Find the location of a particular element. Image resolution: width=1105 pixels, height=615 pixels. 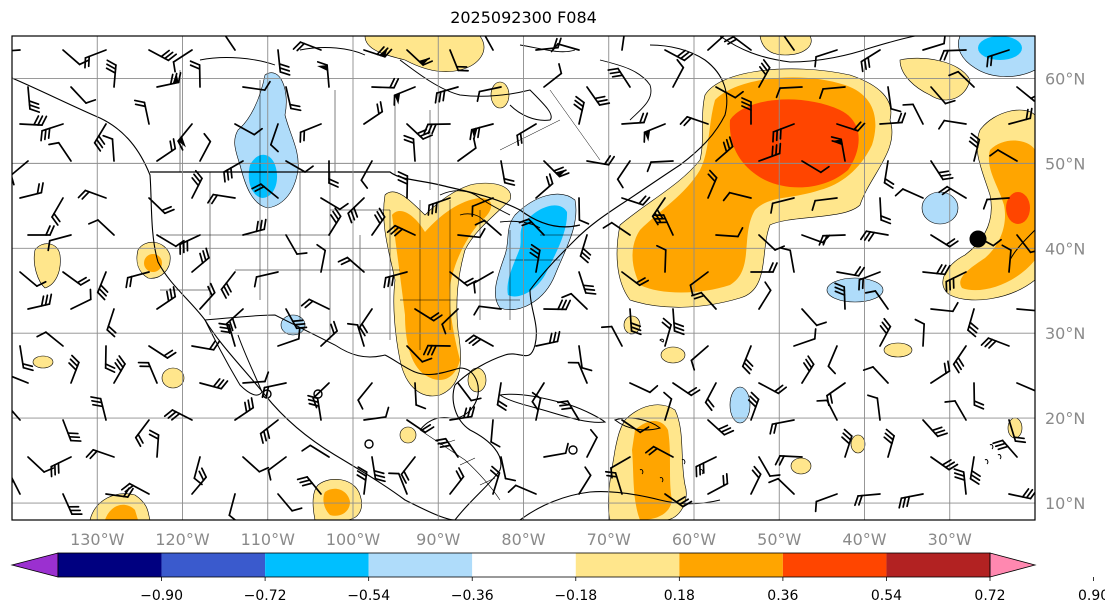

latitude-label: 20°N is located at coordinates (1065, 418).